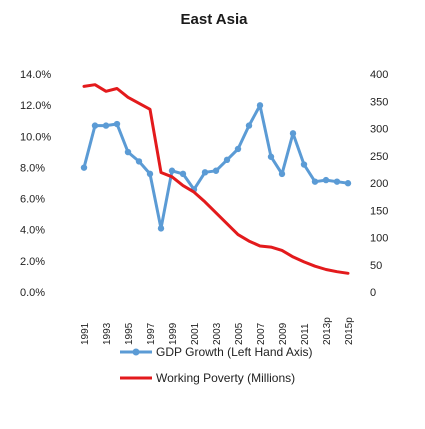 This screenshot has width=425, height=429. What do you see at coordinates (379, 239) in the screenshot?
I see `right-tick-label: 100` at bounding box center [379, 239].